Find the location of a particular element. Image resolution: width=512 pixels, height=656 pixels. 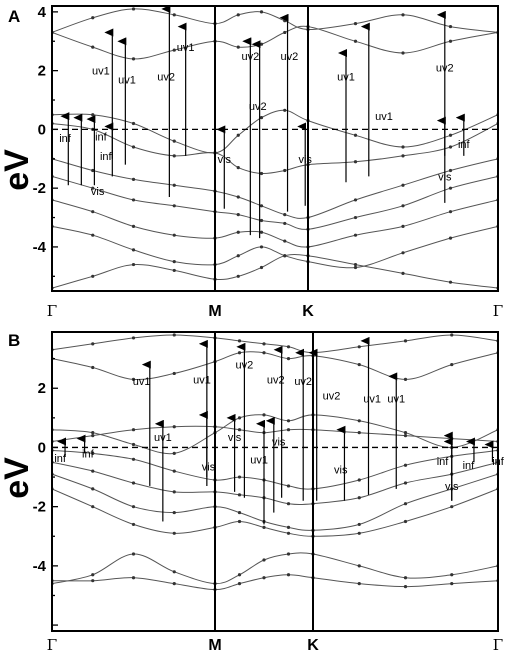

kpoint-label: K is located at coordinates (308, 311).